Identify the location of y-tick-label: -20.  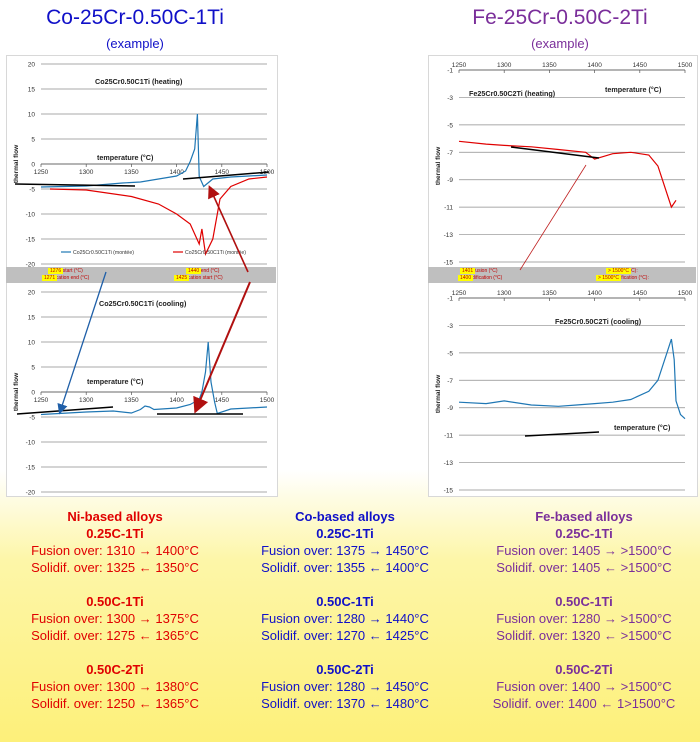
(31, 265).